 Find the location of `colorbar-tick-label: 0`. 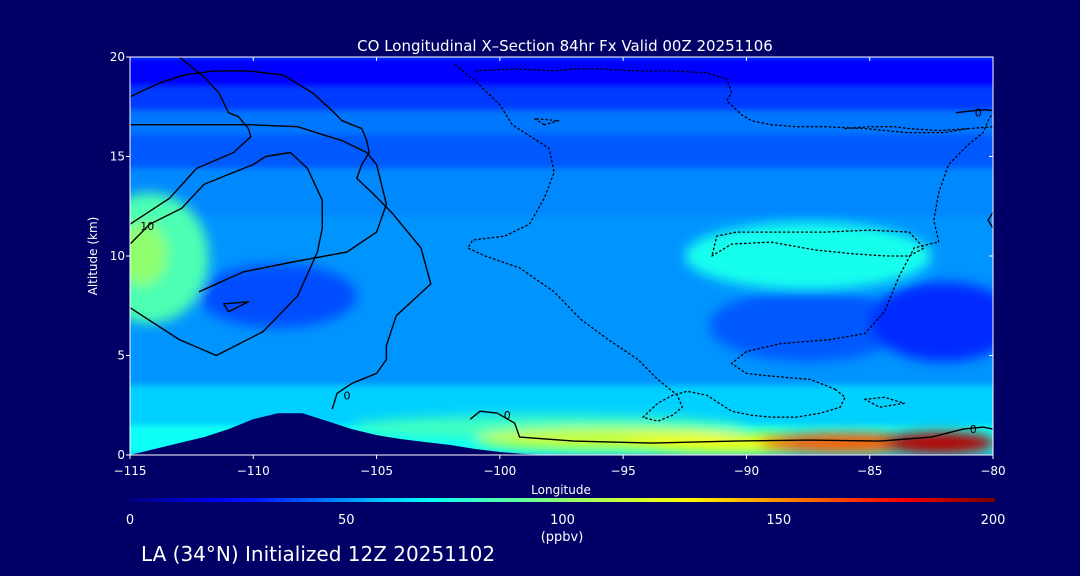

colorbar-tick-label: 0 is located at coordinates (130, 520).